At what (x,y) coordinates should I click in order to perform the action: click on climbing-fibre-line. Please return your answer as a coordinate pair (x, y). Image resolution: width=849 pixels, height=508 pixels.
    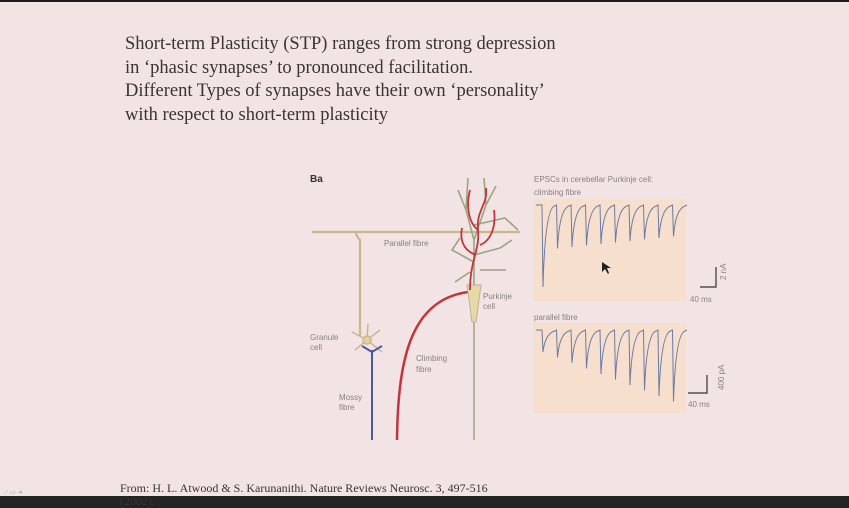
    Looking at the image, I should click on (432, 365).